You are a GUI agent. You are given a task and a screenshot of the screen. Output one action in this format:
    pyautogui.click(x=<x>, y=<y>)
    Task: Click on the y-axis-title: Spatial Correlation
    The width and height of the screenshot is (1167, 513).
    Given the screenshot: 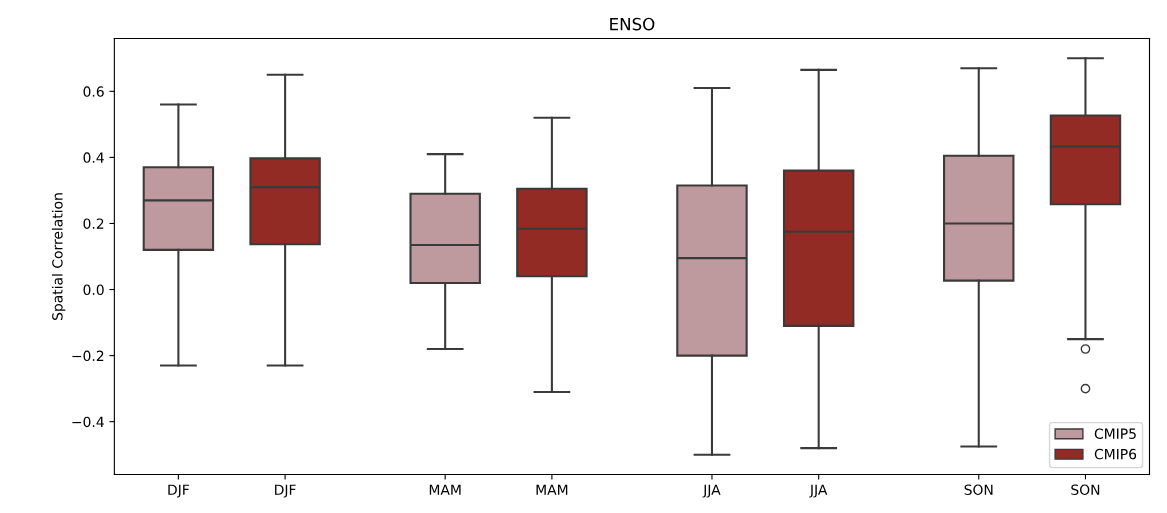 What is the action you would take?
    pyautogui.click(x=58, y=256)
    